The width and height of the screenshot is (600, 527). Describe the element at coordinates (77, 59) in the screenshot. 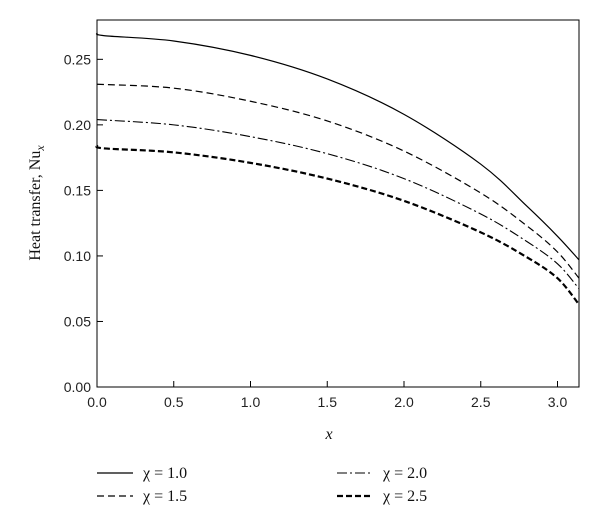

I see `y-tick-label: 0.25` at that location.